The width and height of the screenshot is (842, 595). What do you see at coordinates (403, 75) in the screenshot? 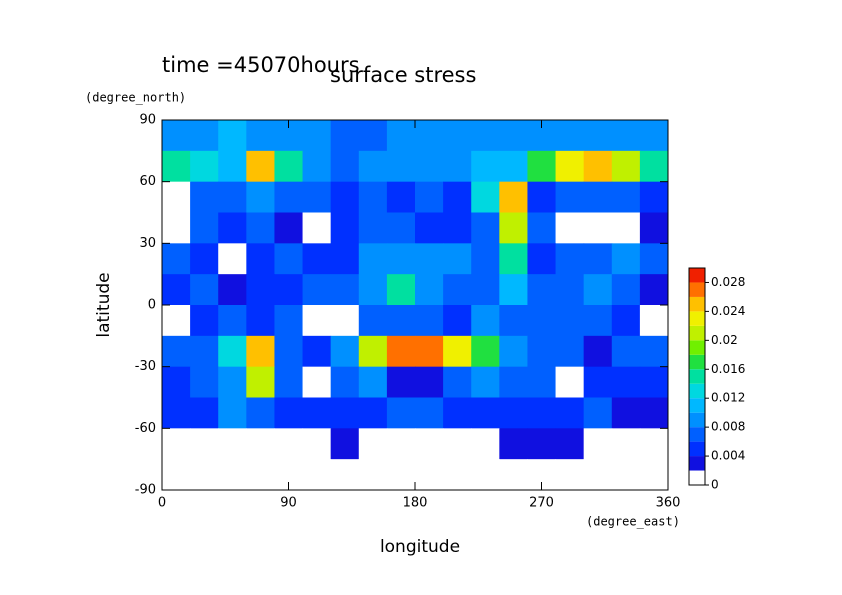
I see `chart-title: surface stress` at bounding box center [403, 75].